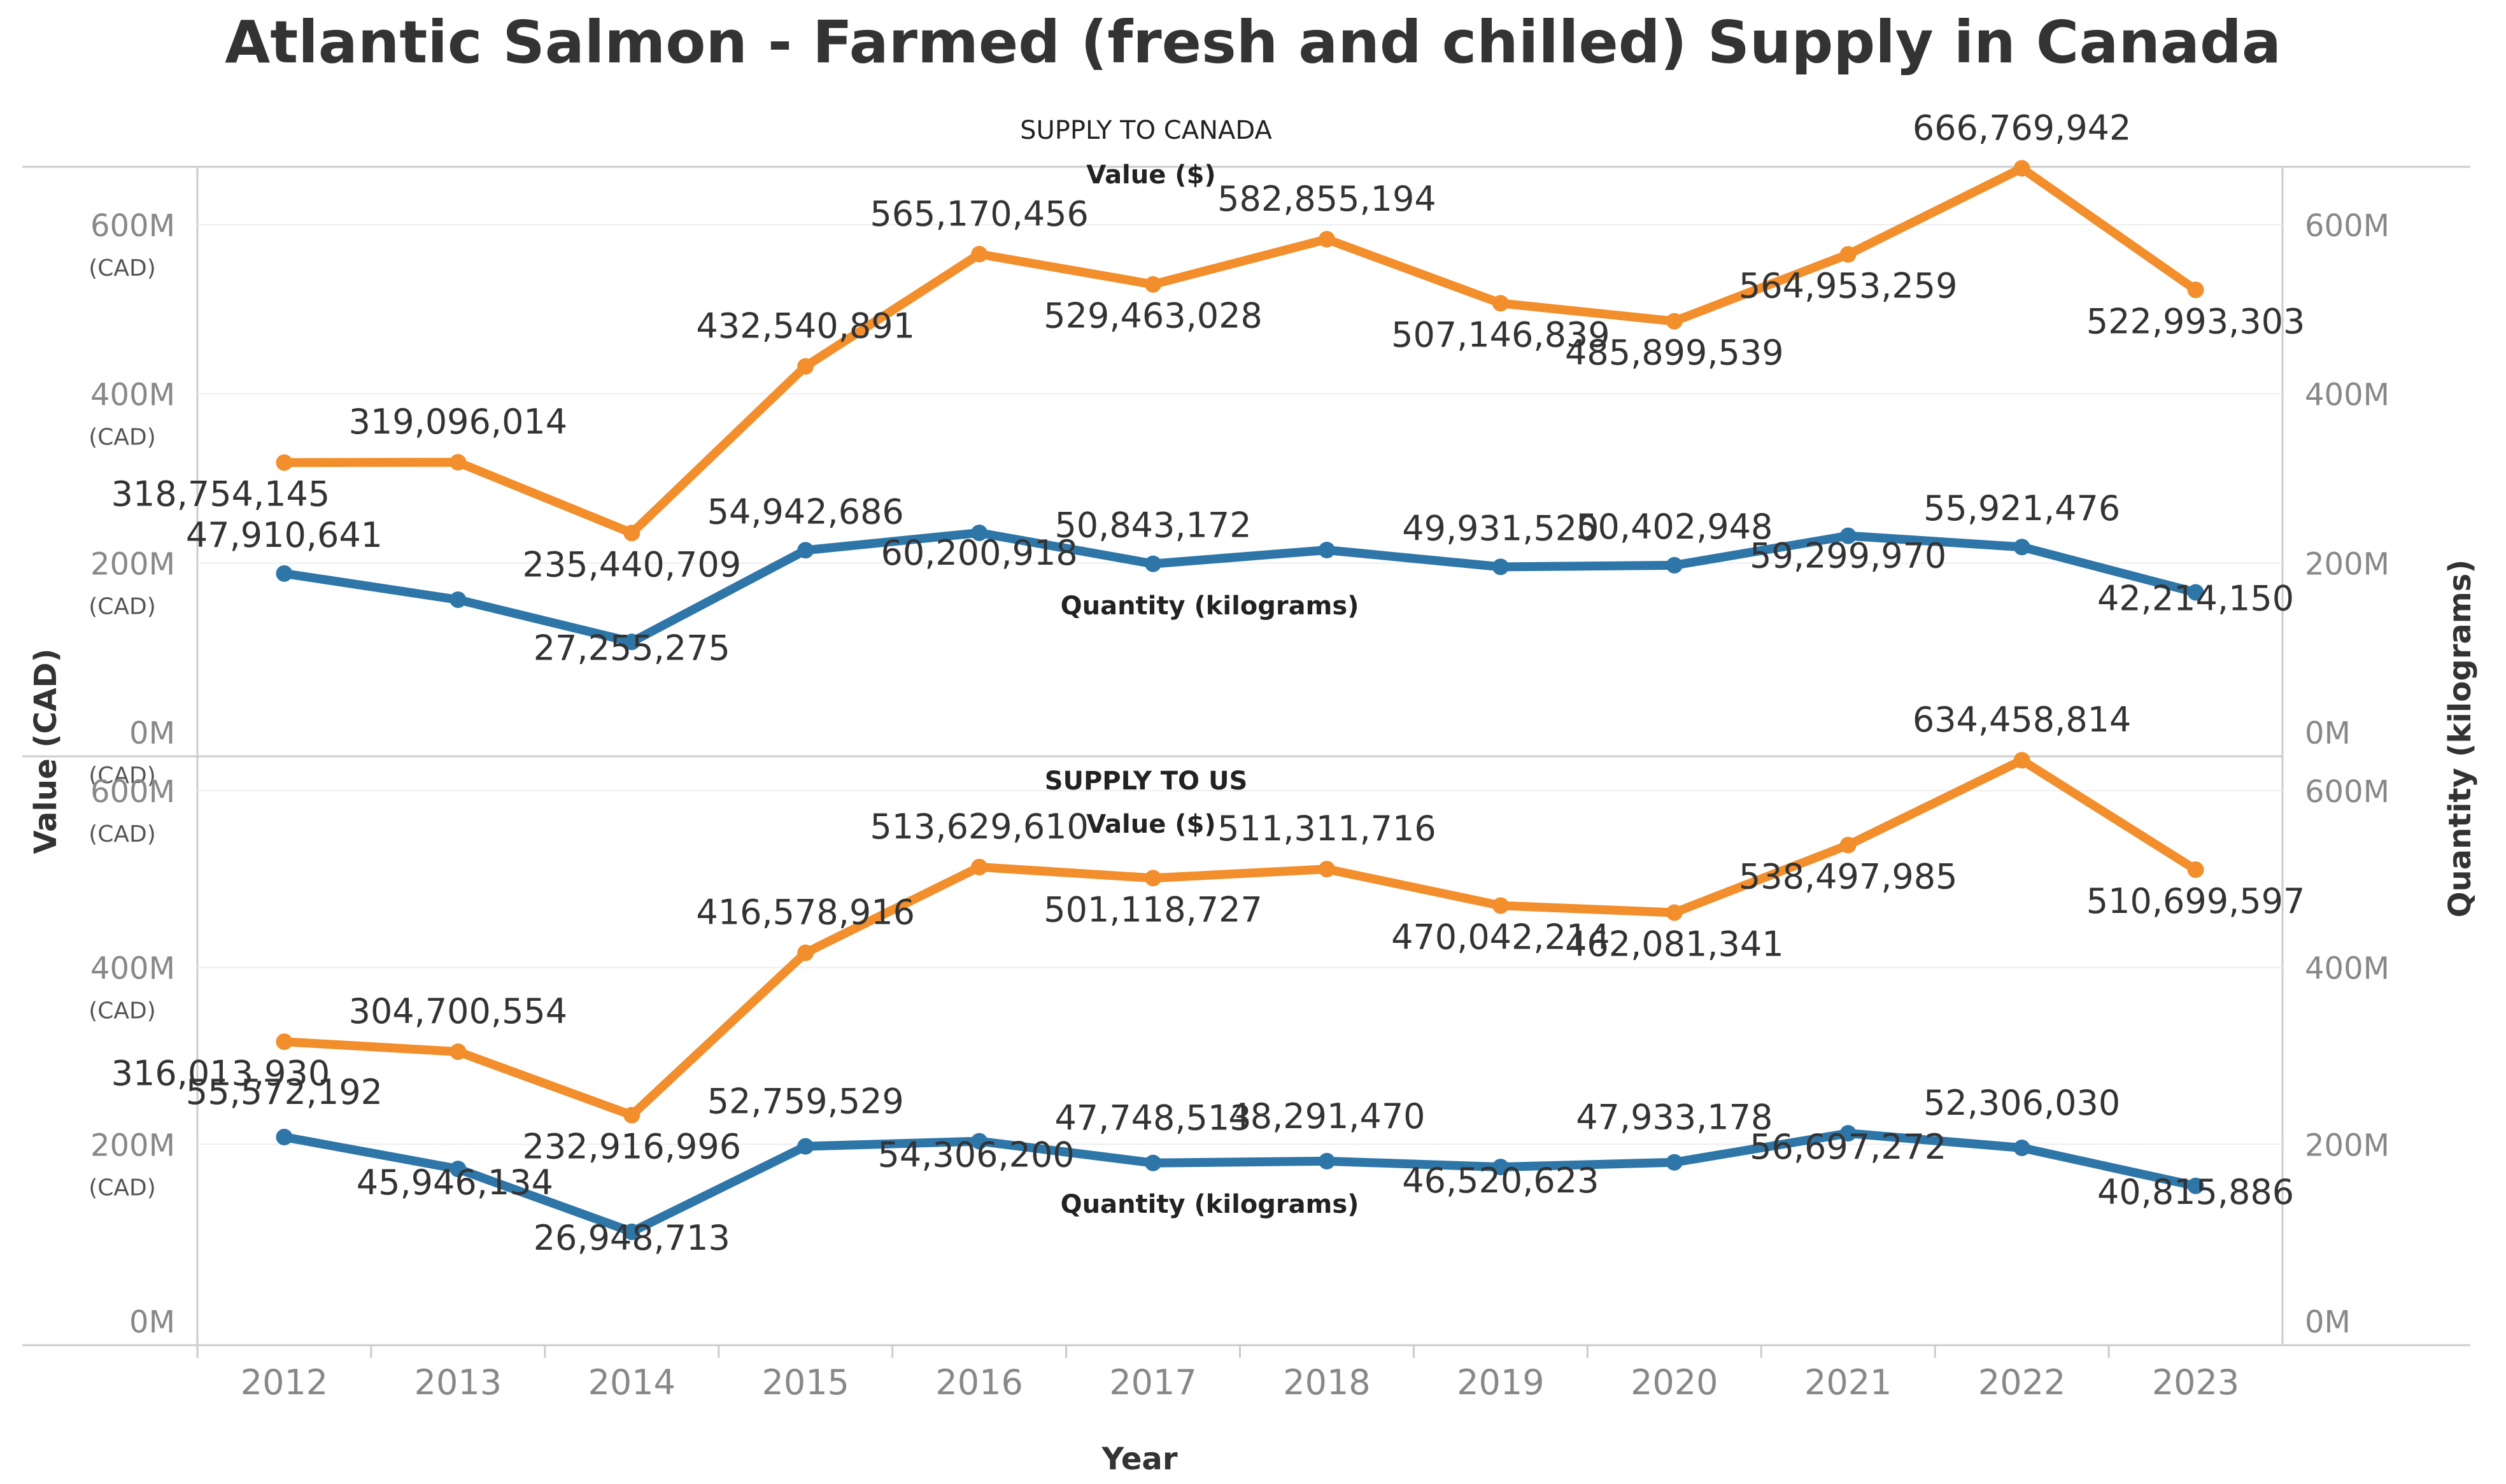  What do you see at coordinates (980, 827) in the screenshot?
I see `value-data-label: 513,629,610` at bounding box center [980, 827].